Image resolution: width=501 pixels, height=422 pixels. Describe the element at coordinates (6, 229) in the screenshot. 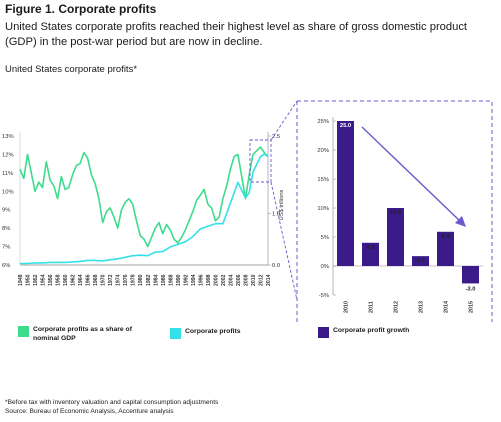

I see `left-axis-tick-label: 8%` at that location.